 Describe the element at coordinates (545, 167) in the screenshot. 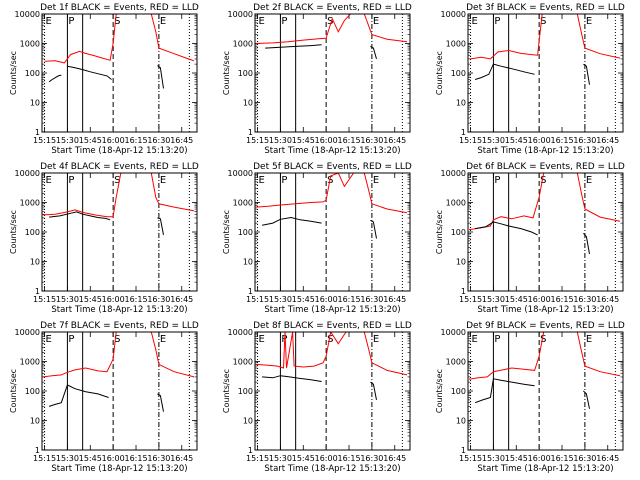

I see `panel-title: Det 6f BLACK = Events, RED = LLD` at that location.